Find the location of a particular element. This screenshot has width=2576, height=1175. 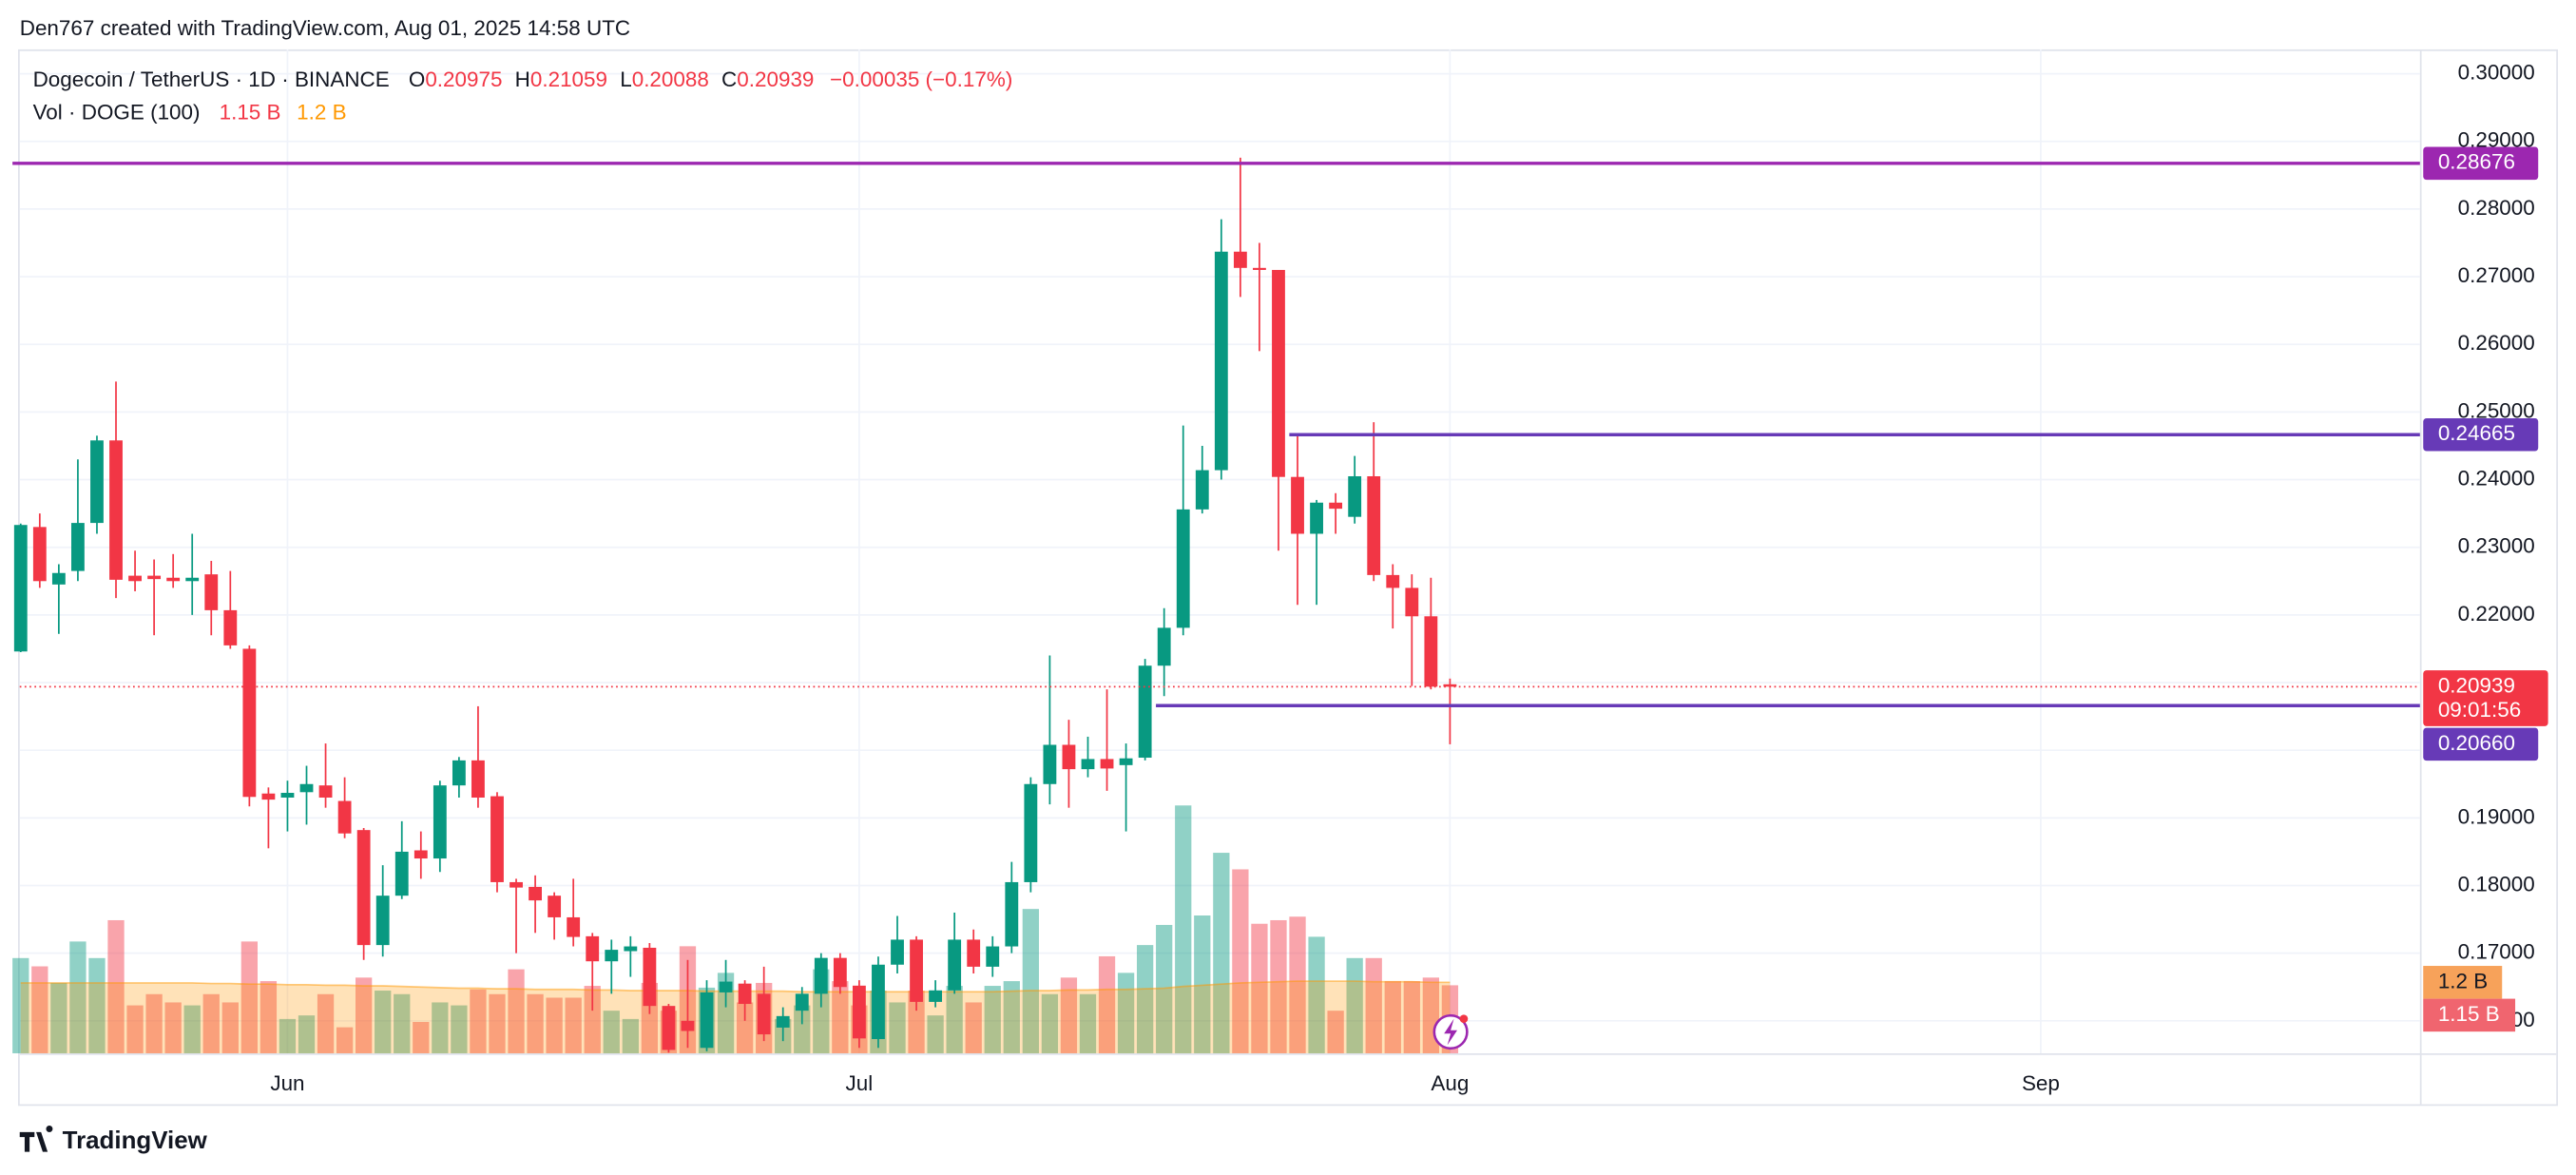

y-tick-label: 0.30000 is located at coordinates (2497, 73).